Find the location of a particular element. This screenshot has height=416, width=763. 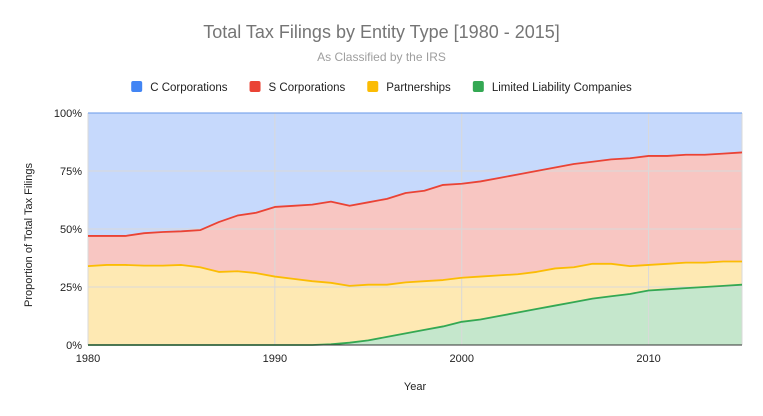

x-axis-ticks: 1980 1990 2000 2010 is located at coordinates (368, 359).